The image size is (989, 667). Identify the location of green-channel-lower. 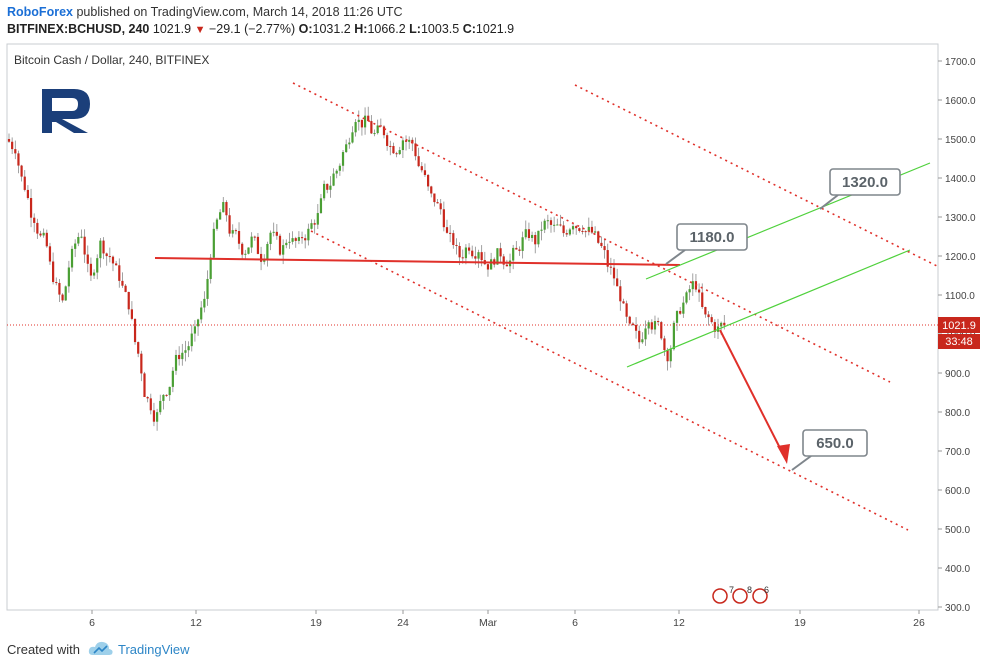
(768, 308).